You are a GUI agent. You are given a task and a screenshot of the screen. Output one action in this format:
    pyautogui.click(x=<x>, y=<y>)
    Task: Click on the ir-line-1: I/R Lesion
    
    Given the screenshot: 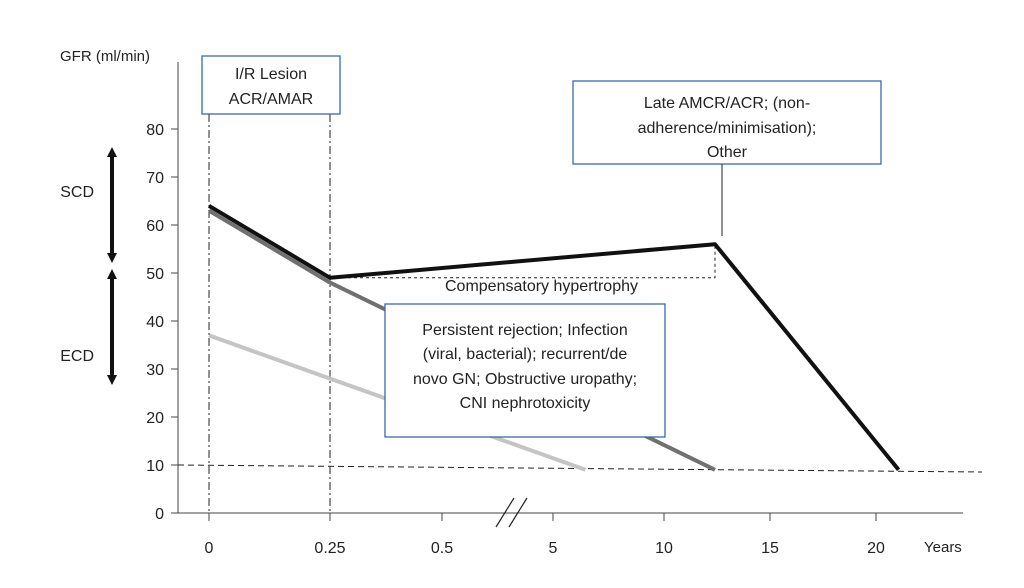 What is the action you would take?
    pyautogui.click(x=271, y=74)
    